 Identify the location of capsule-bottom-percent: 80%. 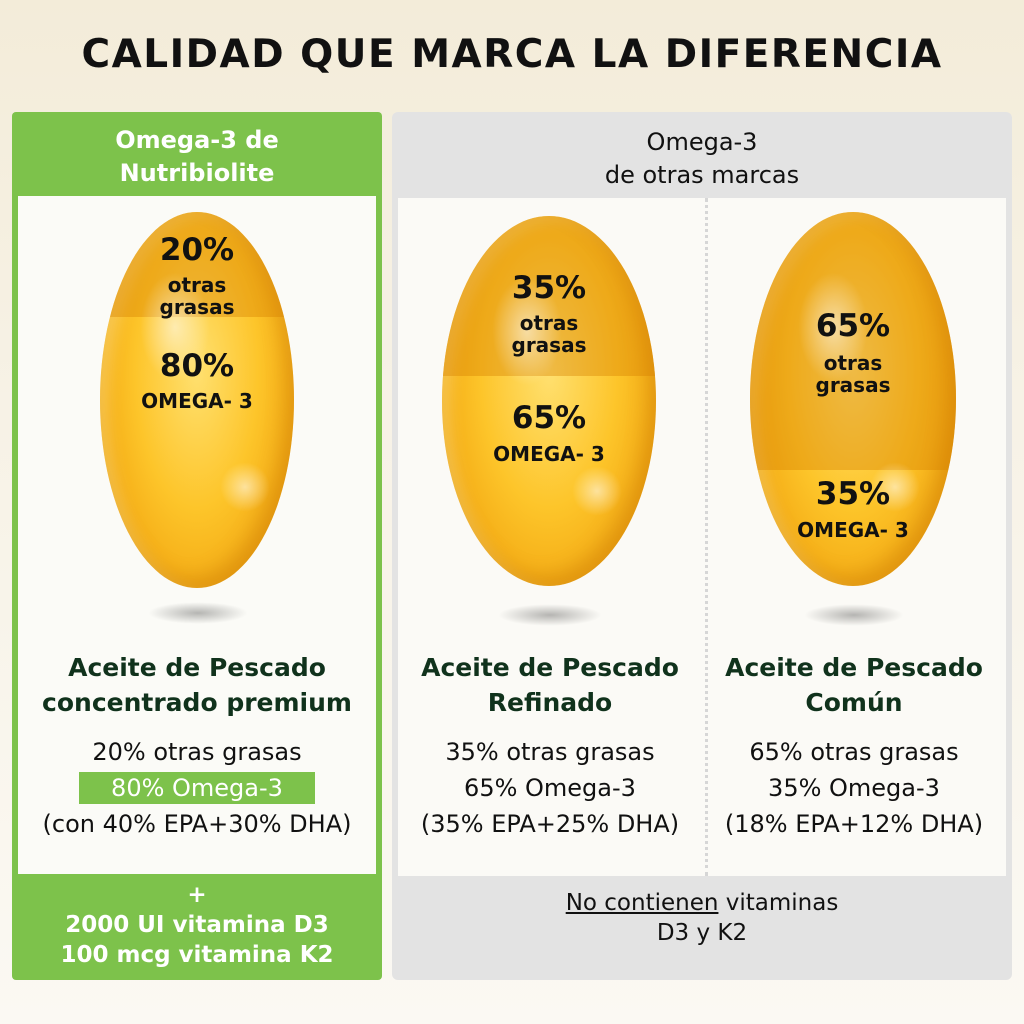
(197, 366).